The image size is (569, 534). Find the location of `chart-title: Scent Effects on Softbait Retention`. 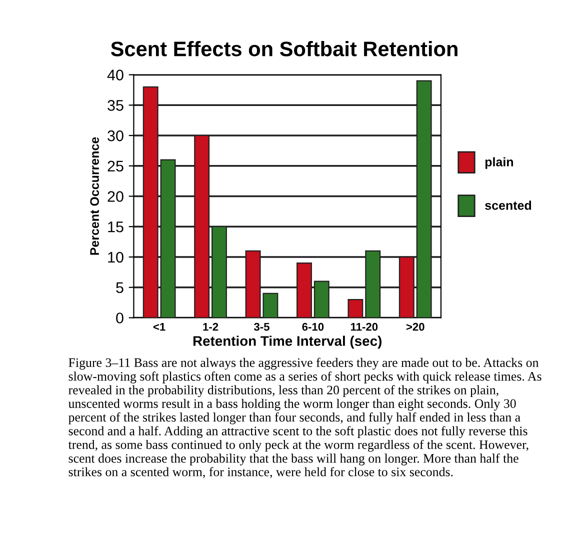

chart-title: Scent Effects on Softbait Retention is located at coordinates (284, 48).